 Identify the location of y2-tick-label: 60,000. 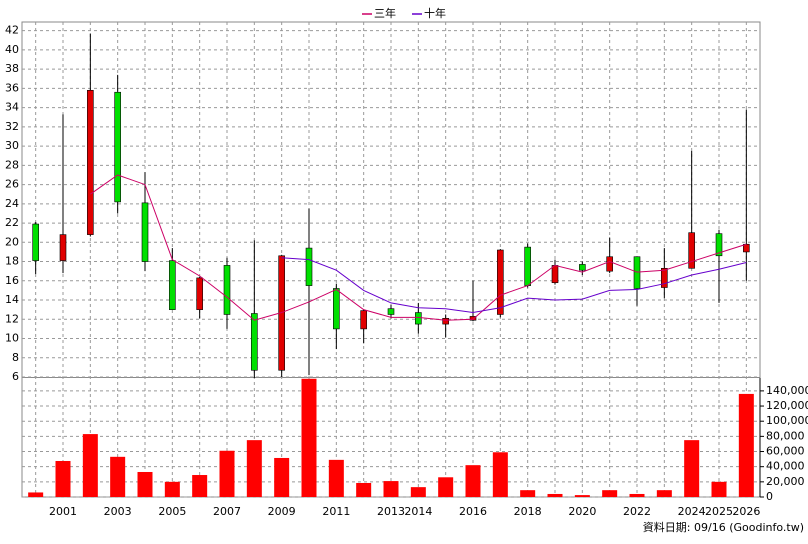
(785, 451).